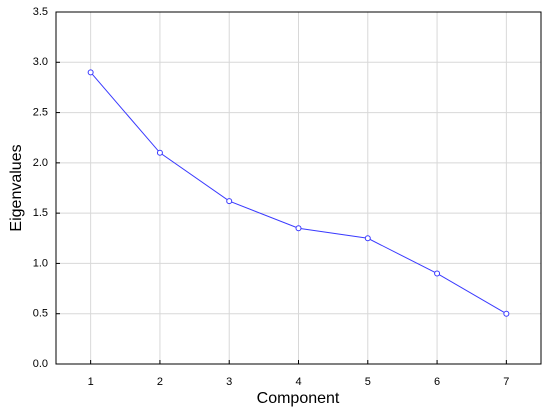  What do you see at coordinates (40, 12) in the screenshot?
I see `y-tick-label: 3.5` at bounding box center [40, 12].